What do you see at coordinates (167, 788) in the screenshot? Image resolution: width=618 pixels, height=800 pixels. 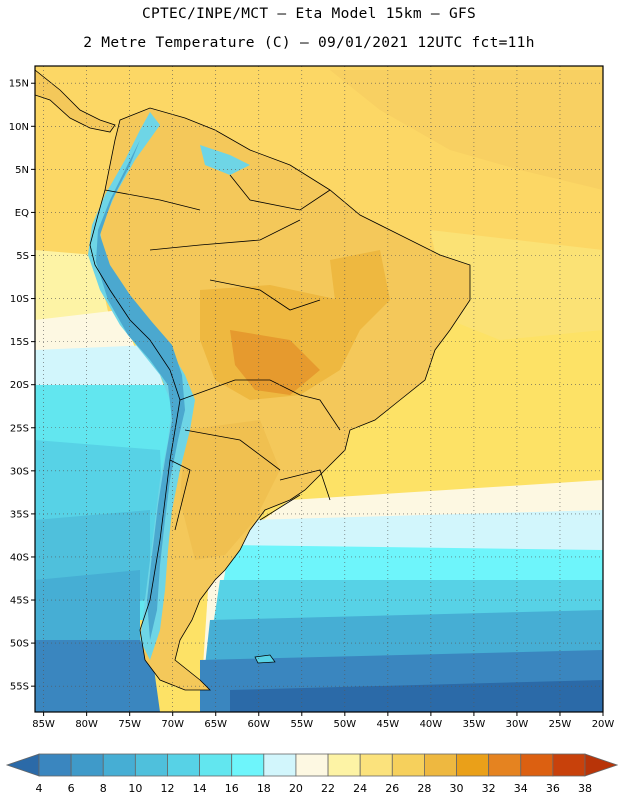 I see `colorbar-label: 12` at bounding box center [167, 788].